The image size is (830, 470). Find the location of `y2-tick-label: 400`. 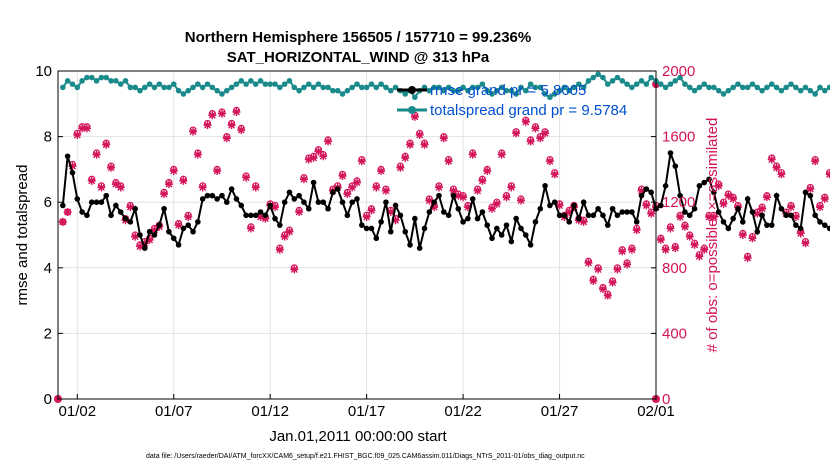

y2-tick-label: 400 is located at coordinates (674, 333).